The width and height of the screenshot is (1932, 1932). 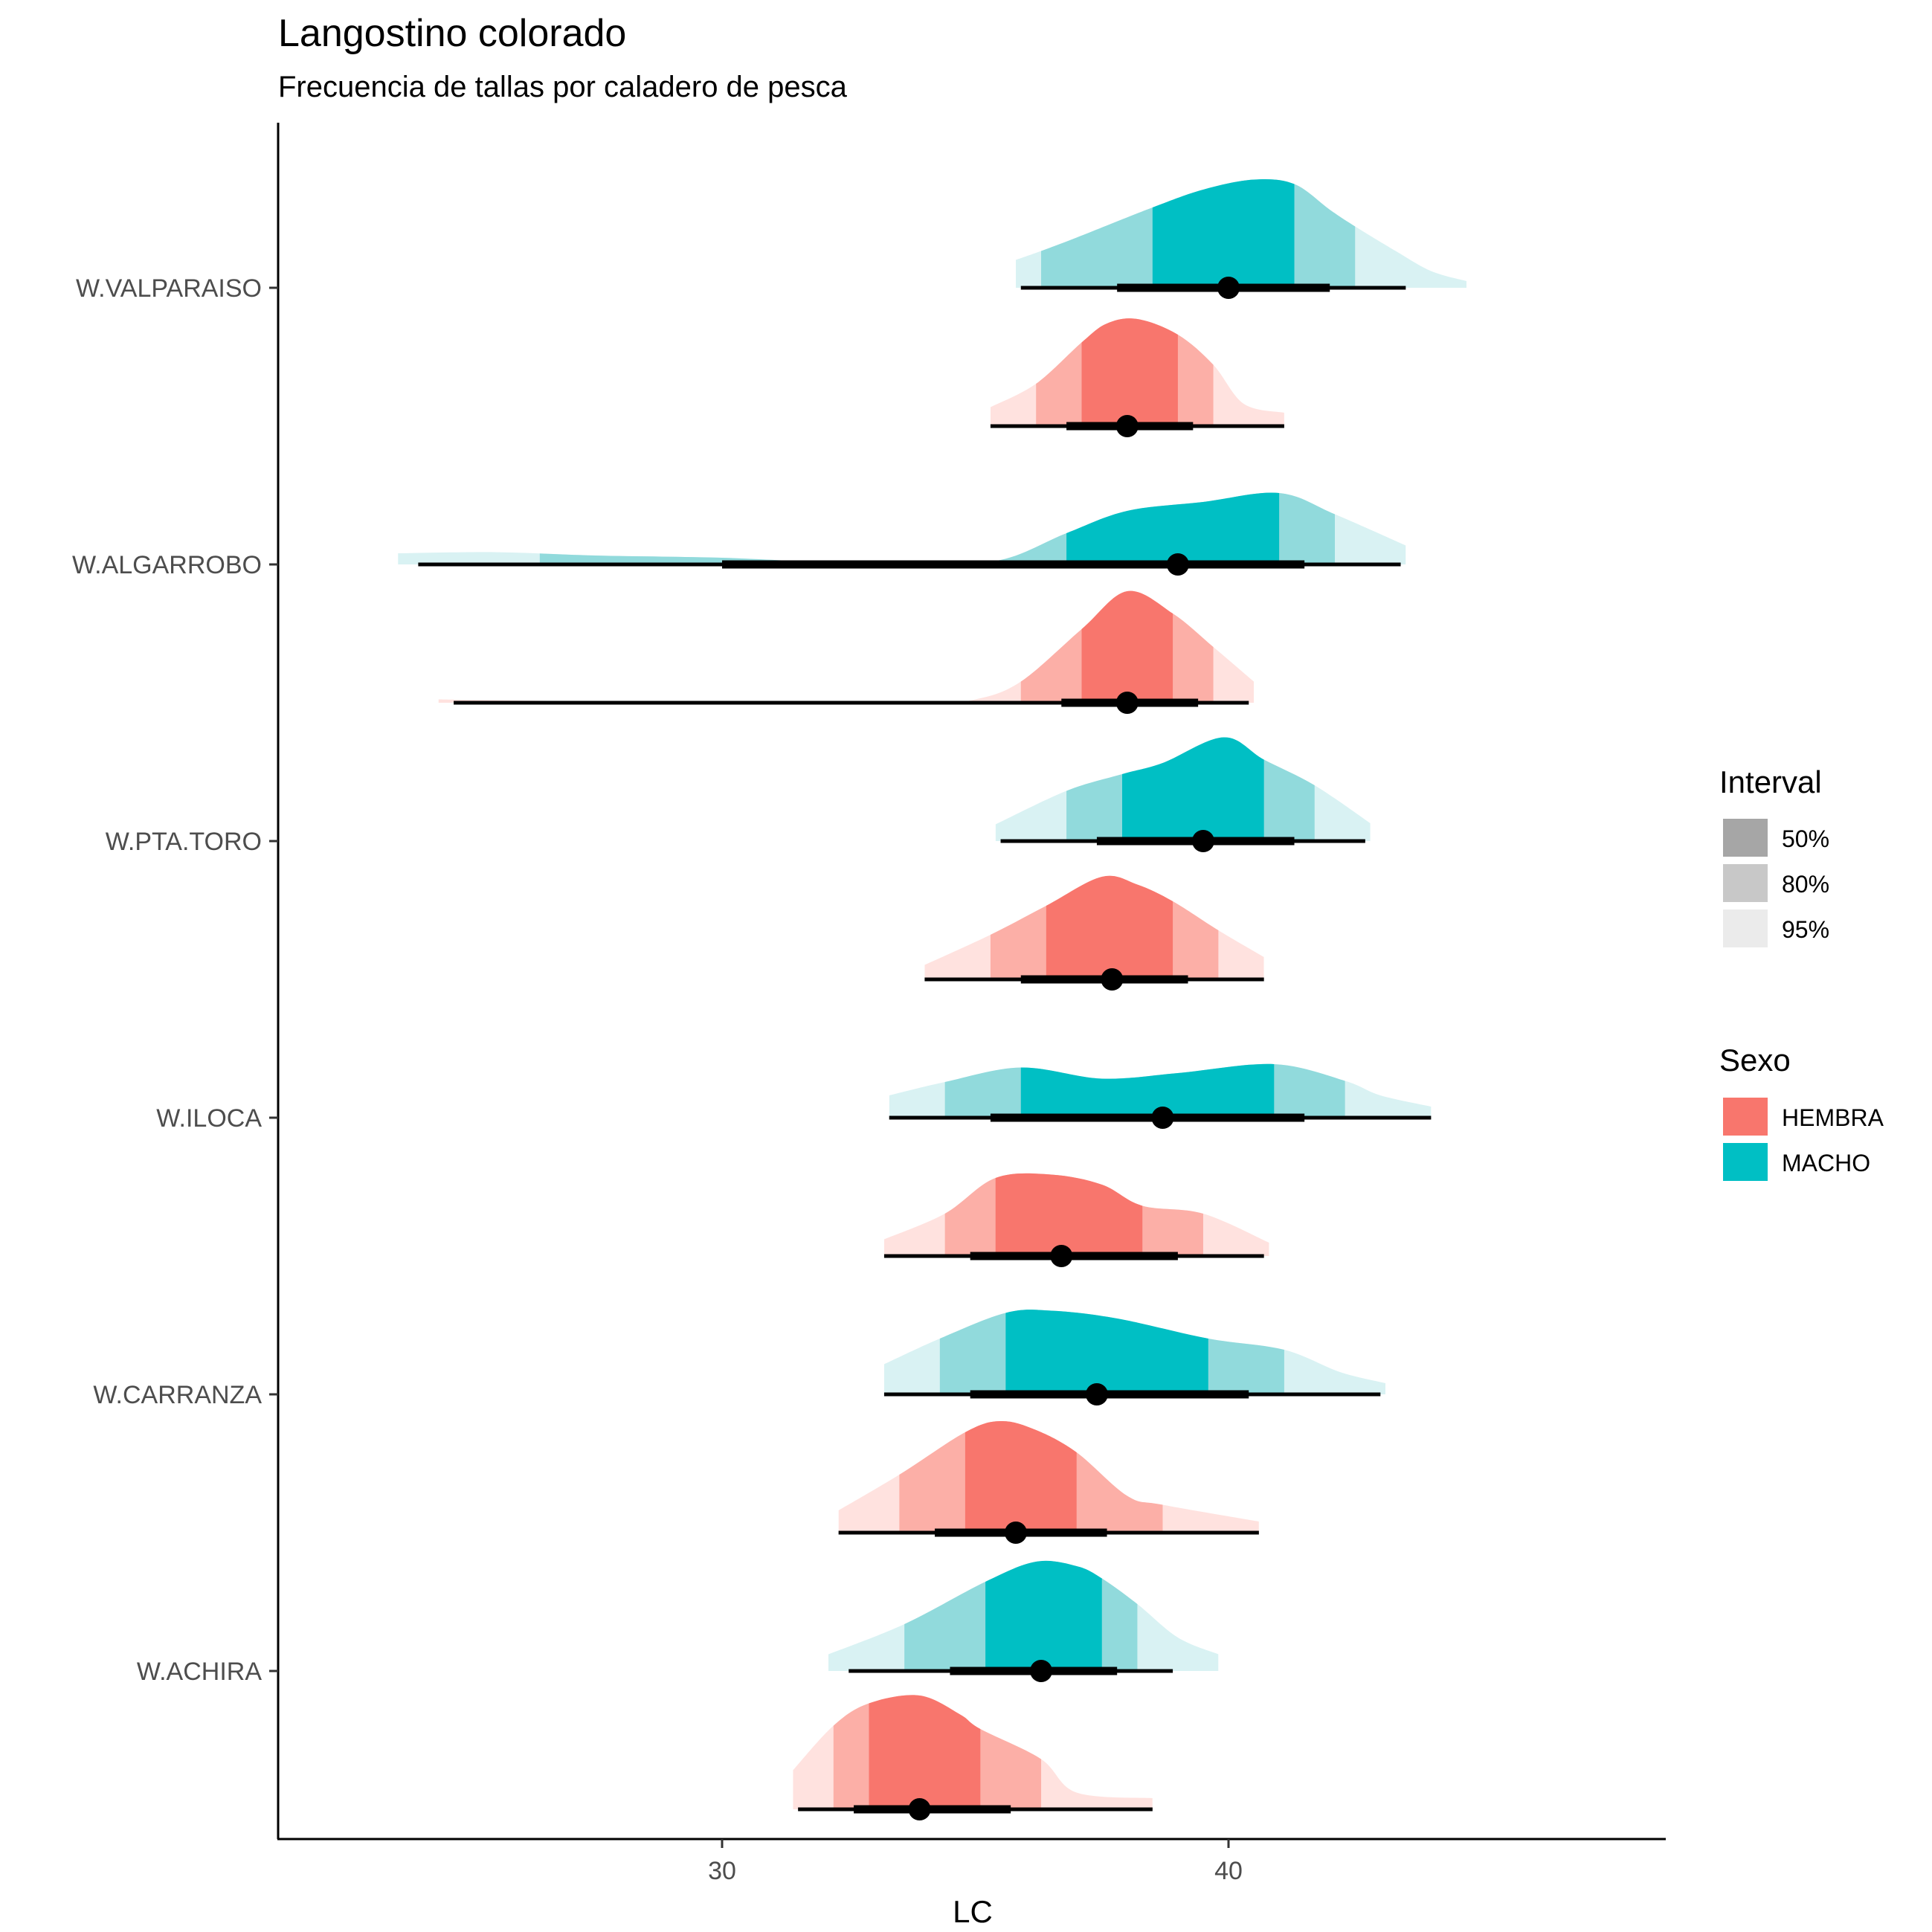 I want to click on ridge-w.algarrobo-macho, so click(x=902, y=528).